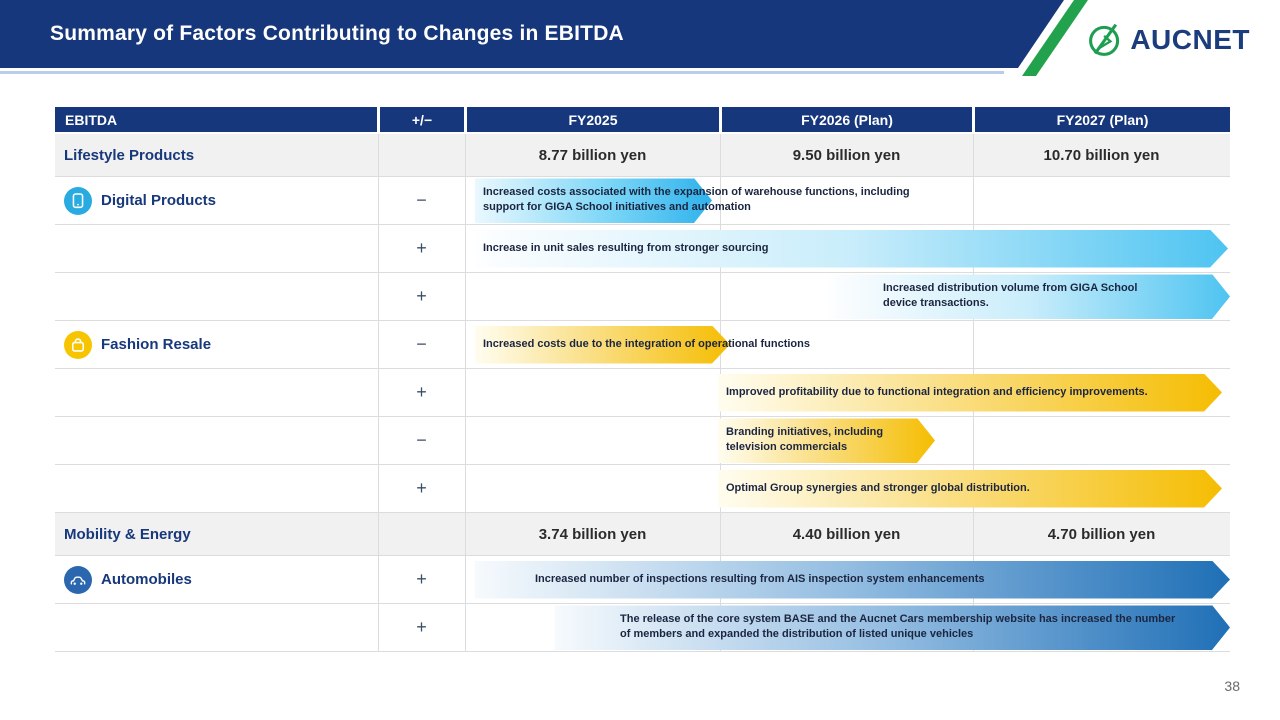 The height and width of the screenshot is (720, 1280). Describe the element at coordinates (159, 200) in the screenshot. I see `row-label: Digital Products` at that location.